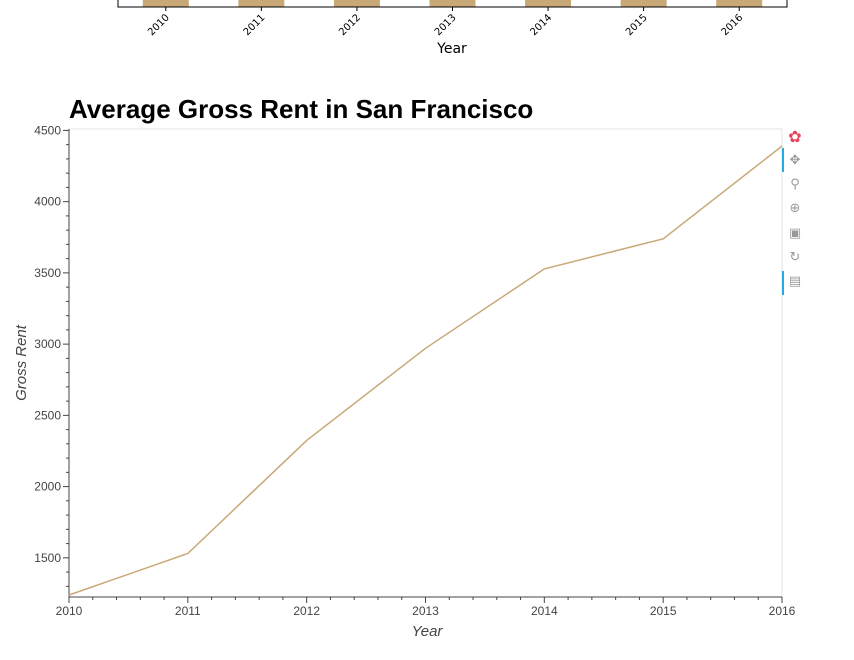  What do you see at coordinates (637, 25) in the screenshot?
I see `top-x-tick-label: 2015` at bounding box center [637, 25].